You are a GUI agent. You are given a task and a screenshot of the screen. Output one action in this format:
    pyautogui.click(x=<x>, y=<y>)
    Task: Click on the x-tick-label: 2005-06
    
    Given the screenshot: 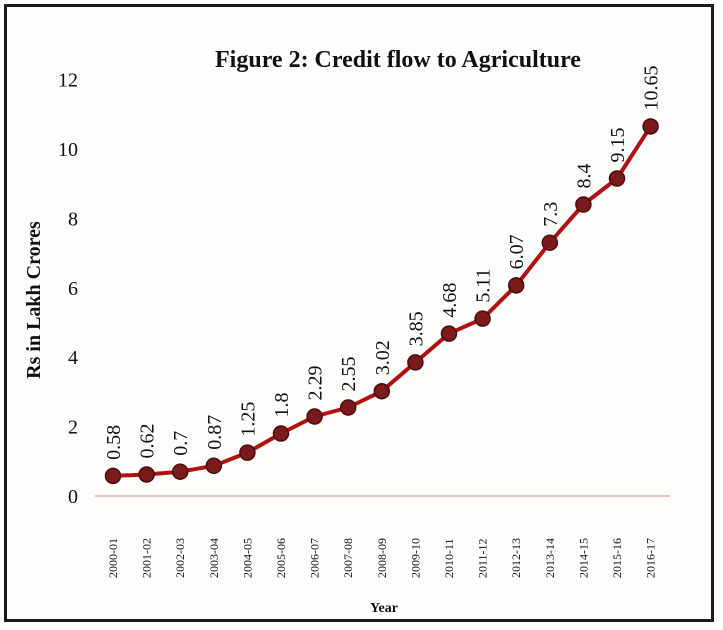 What is the action you would take?
    pyautogui.click(x=281, y=558)
    